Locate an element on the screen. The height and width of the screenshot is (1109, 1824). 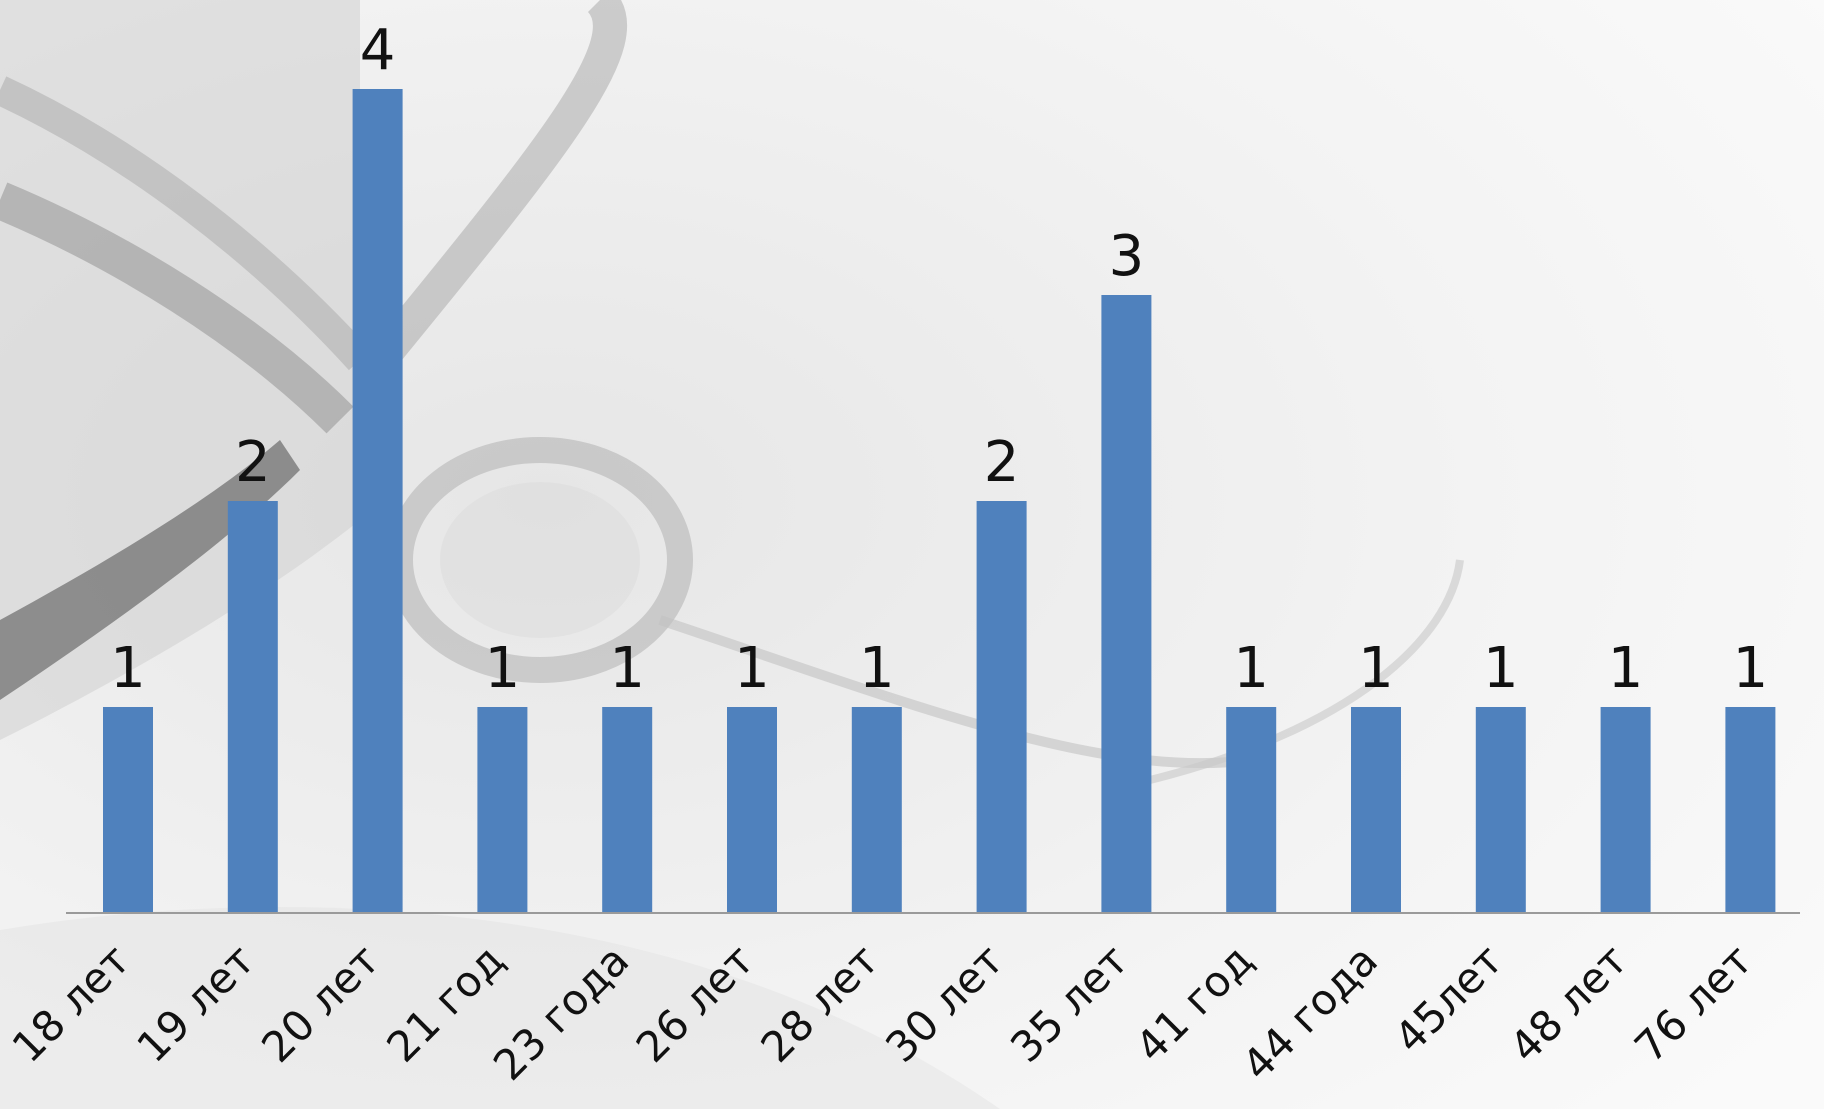
data-label-8: 3 is located at coordinates (1127, 256).